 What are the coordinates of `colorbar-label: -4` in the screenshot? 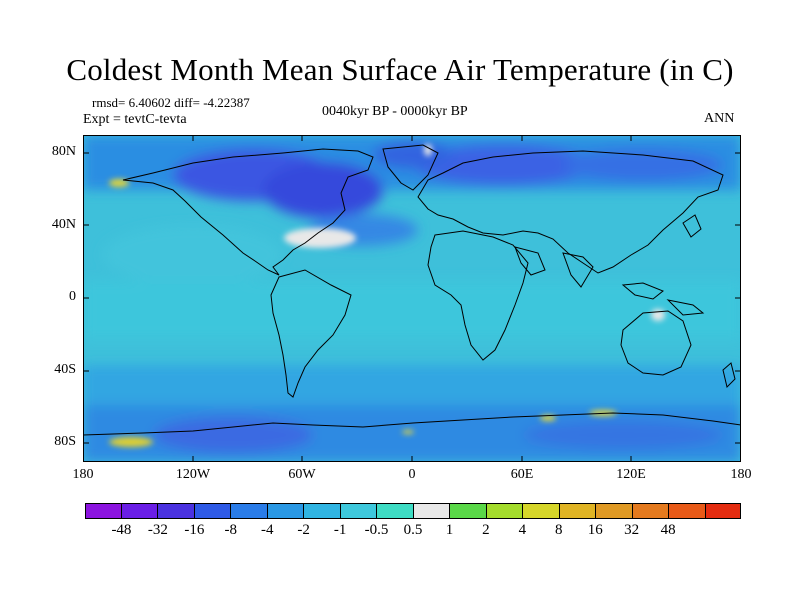 It's located at (267, 530).